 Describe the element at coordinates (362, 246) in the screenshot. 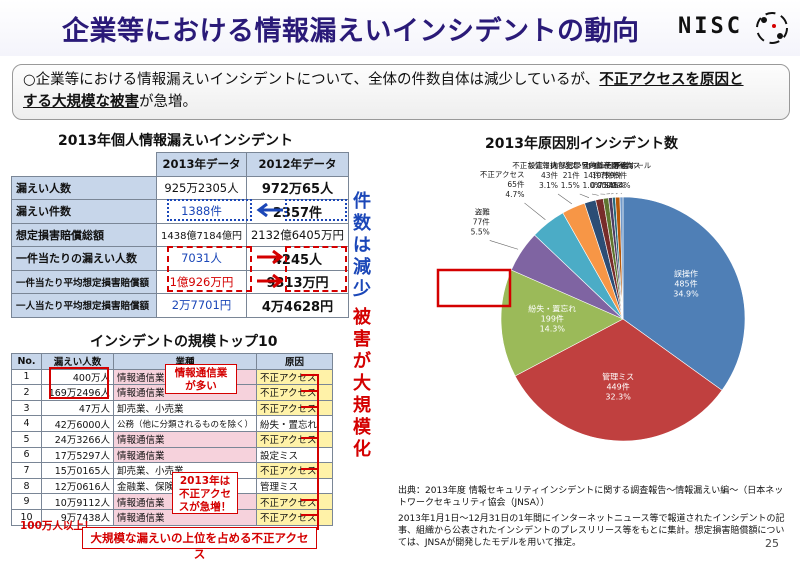

I see `note-char: は` at that location.